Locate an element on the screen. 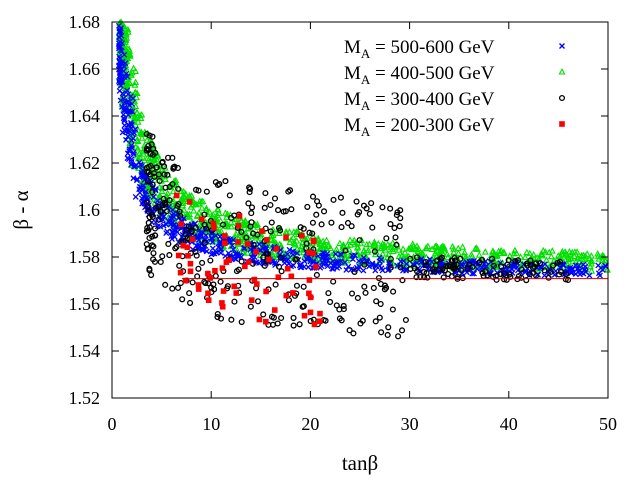 The width and height of the screenshot is (640, 480). legend-label-0: MA = 500-600 GeV is located at coordinates (419, 49).